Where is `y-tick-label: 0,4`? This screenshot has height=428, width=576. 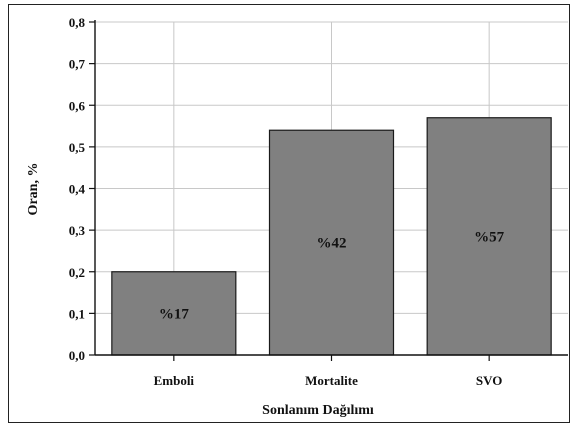
y-tick-label: 0,4 is located at coordinates (77, 189).